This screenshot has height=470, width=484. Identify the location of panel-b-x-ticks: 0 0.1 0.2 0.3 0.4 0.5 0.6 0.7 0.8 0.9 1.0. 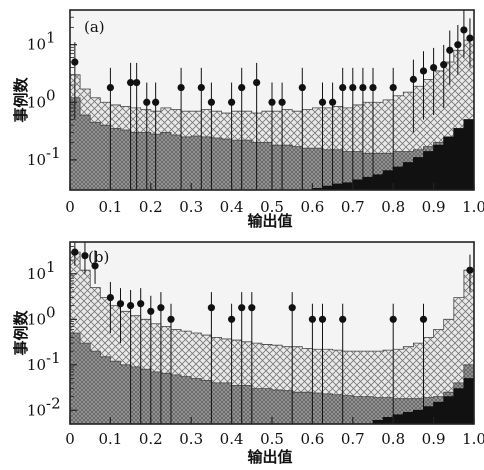
(274, 432).